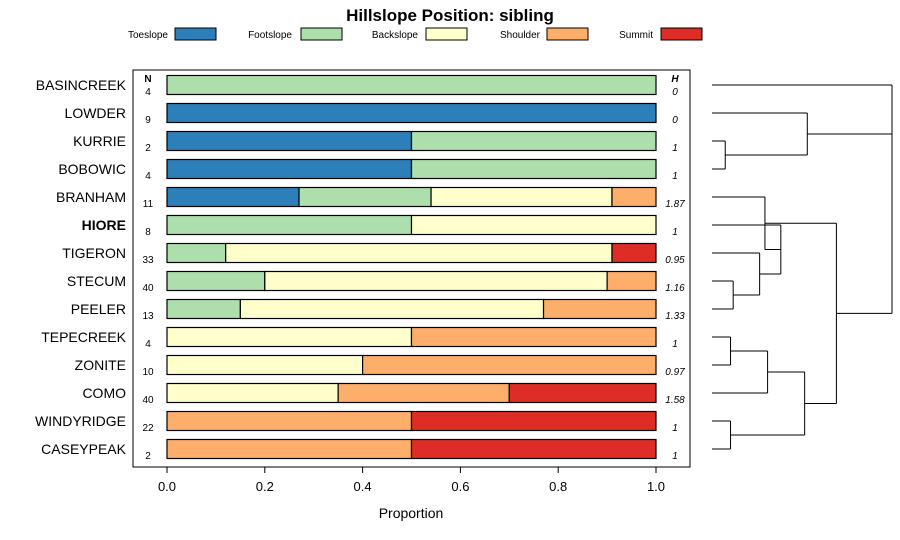  Describe the element at coordinates (599, 309) in the screenshot. I see `bar-segment-peeler-shoulder` at that location.